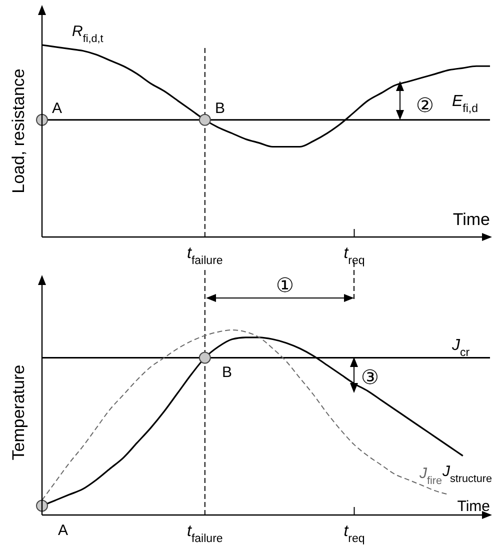 The width and height of the screenshot is (494, 548). Describe the element at coordinates (465, 104) in the screenshot. I see `ref-line-label: E$_{fi,d}$` at that location.